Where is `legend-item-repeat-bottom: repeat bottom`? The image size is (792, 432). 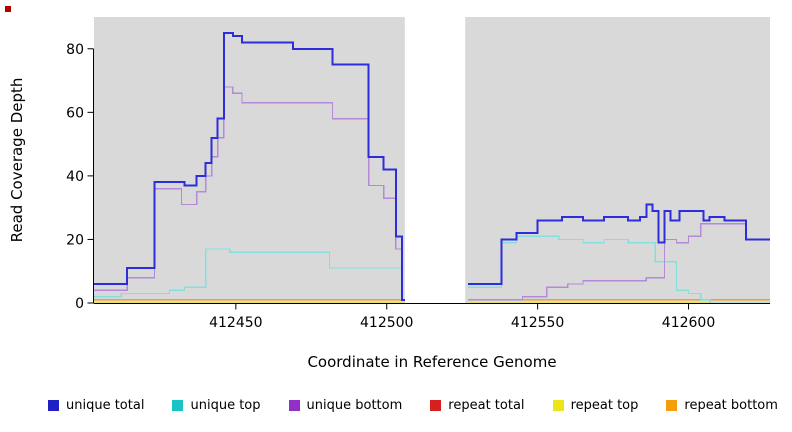
legend-item-repeat-bottom: repeat bottom is located at coordinates (722, 405).